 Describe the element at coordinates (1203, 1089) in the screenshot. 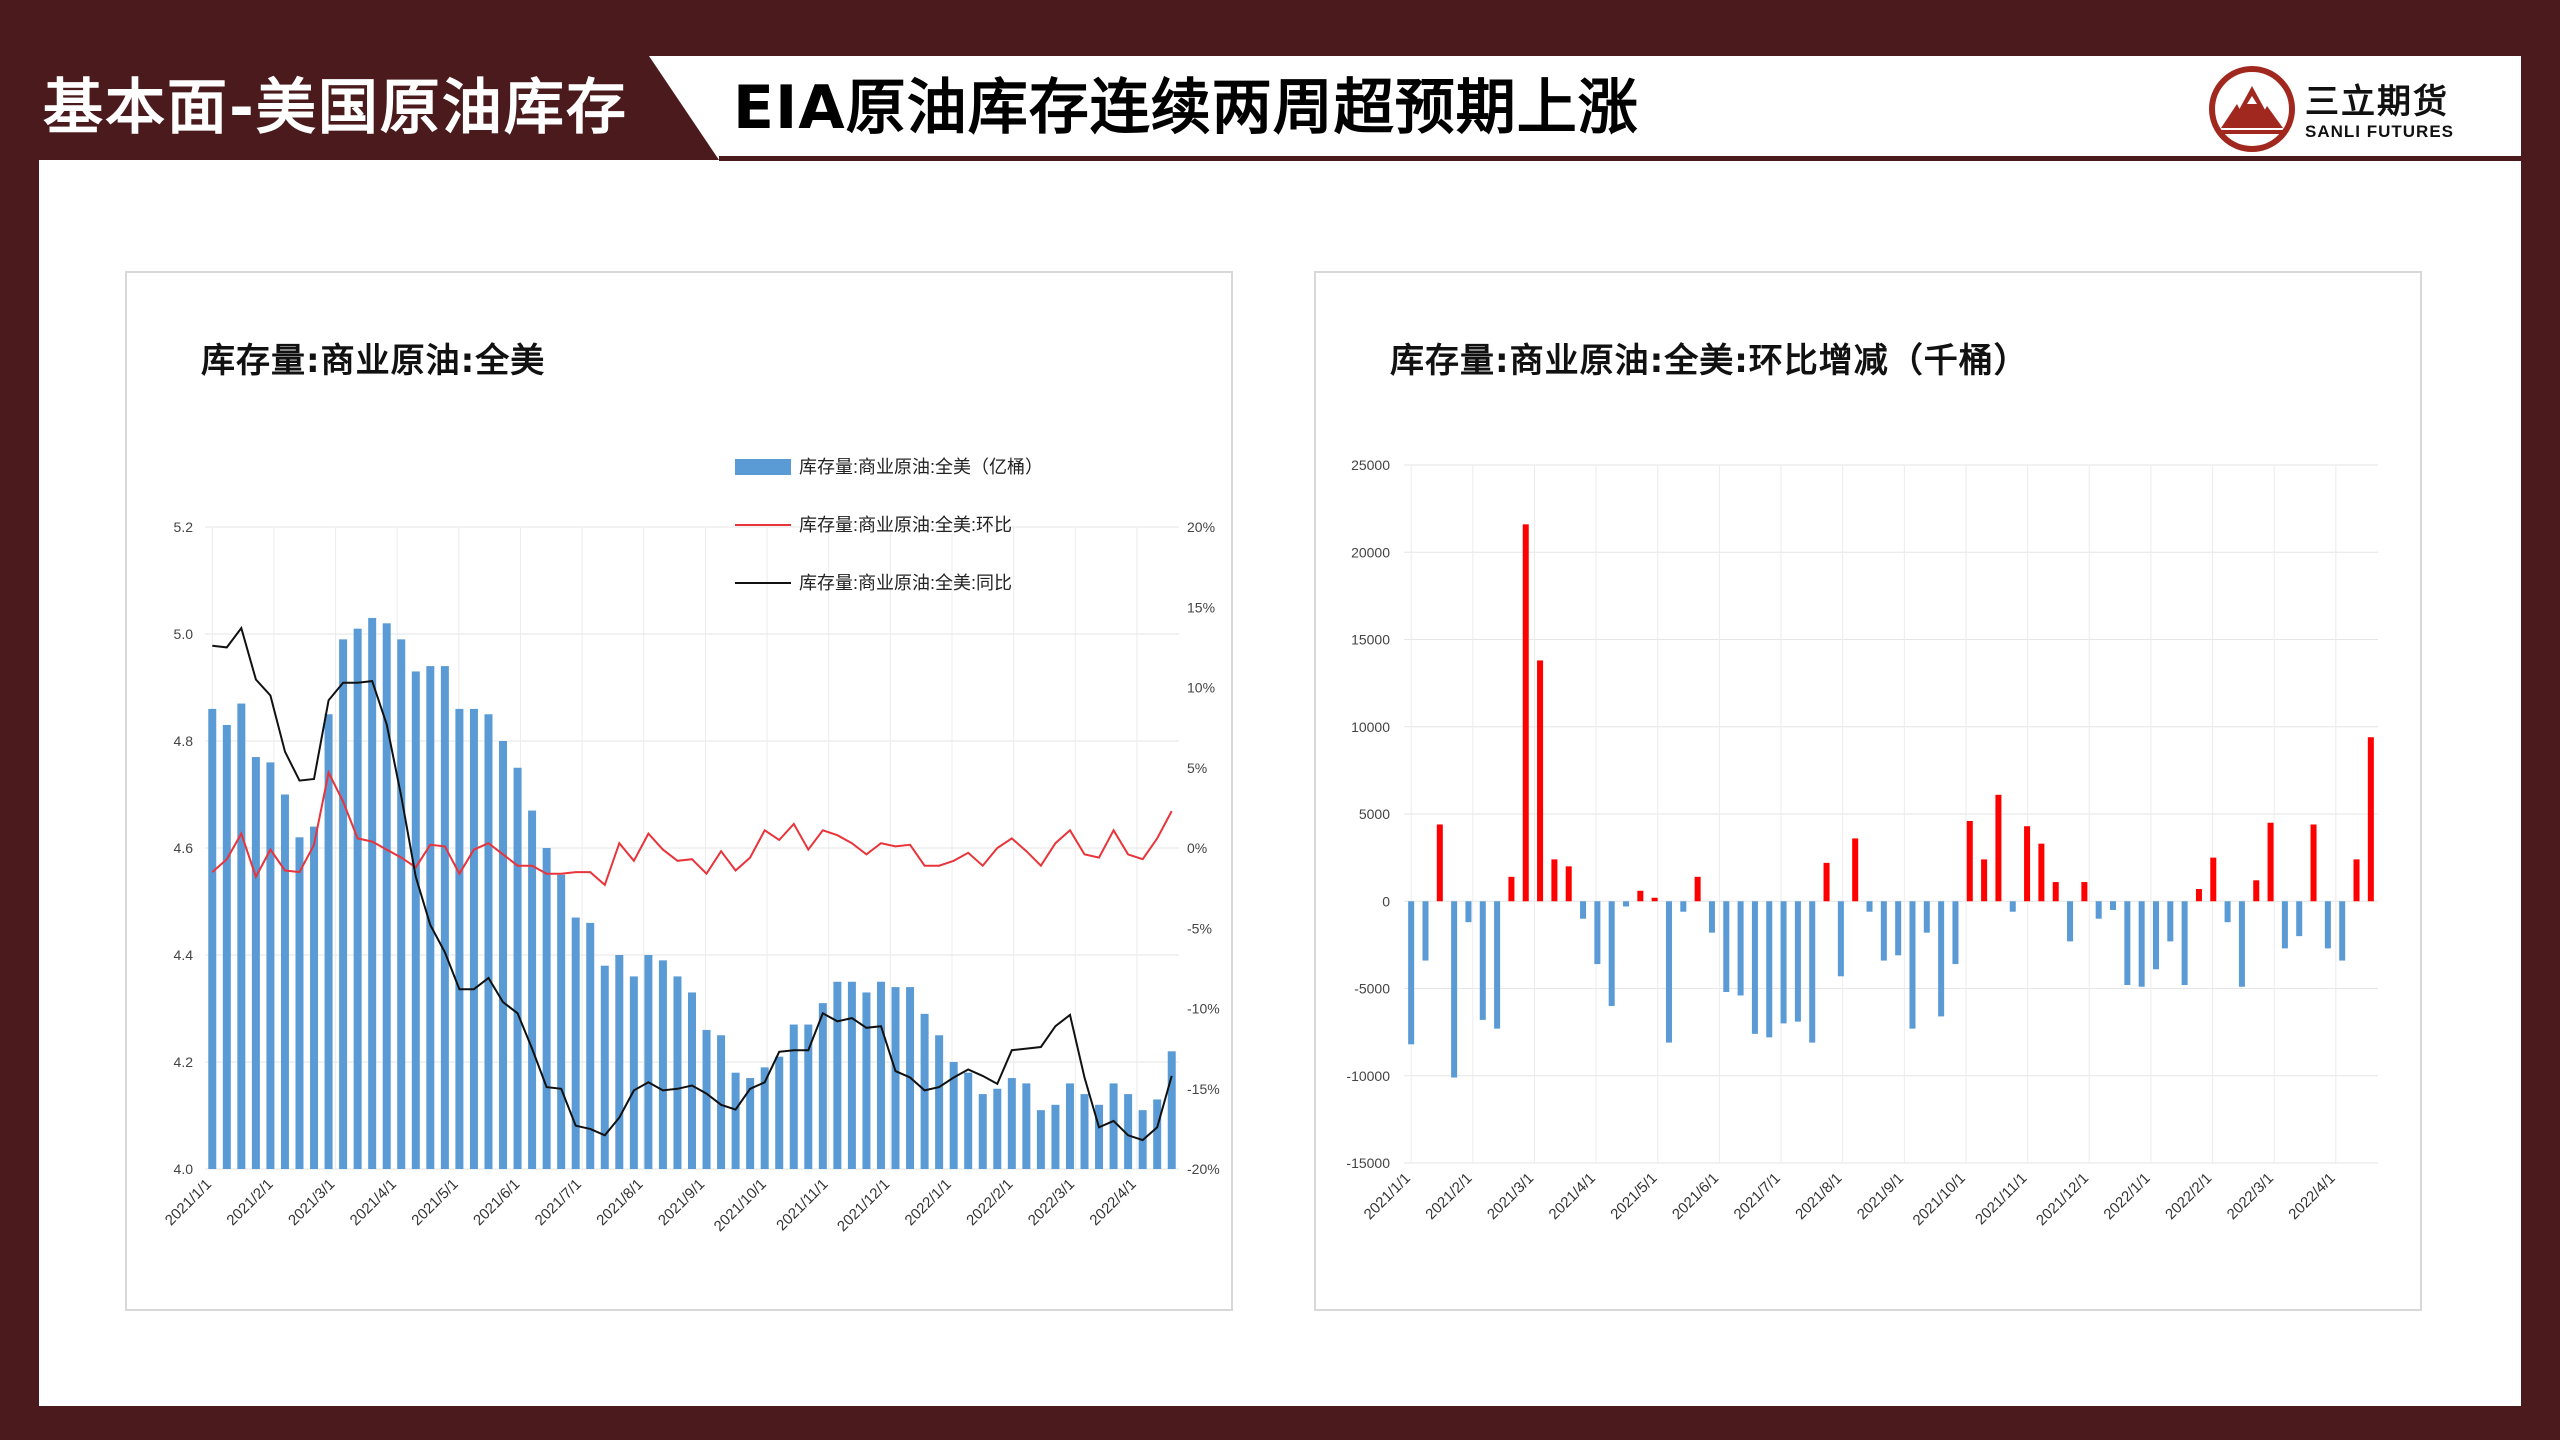

I see `y-tick-label-right: -15%` at that location.